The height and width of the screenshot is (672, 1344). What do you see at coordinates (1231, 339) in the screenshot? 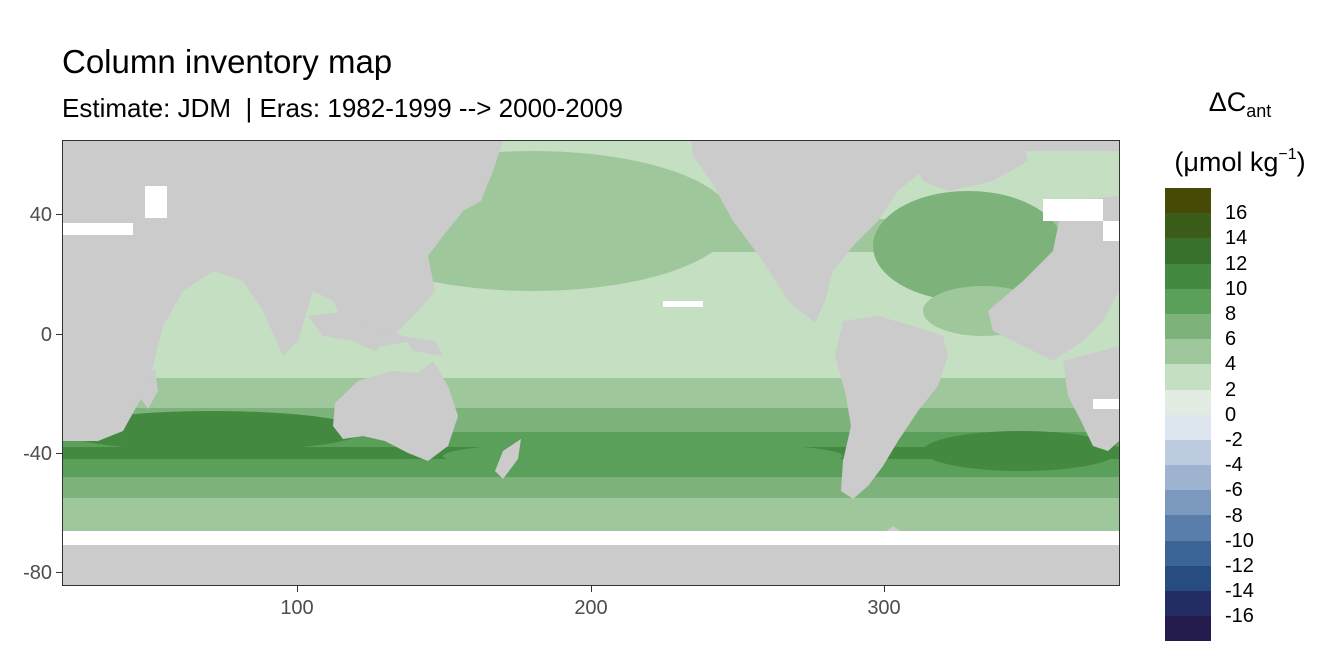
I see `legend-label: 6` at bounding box center [1231, 339].